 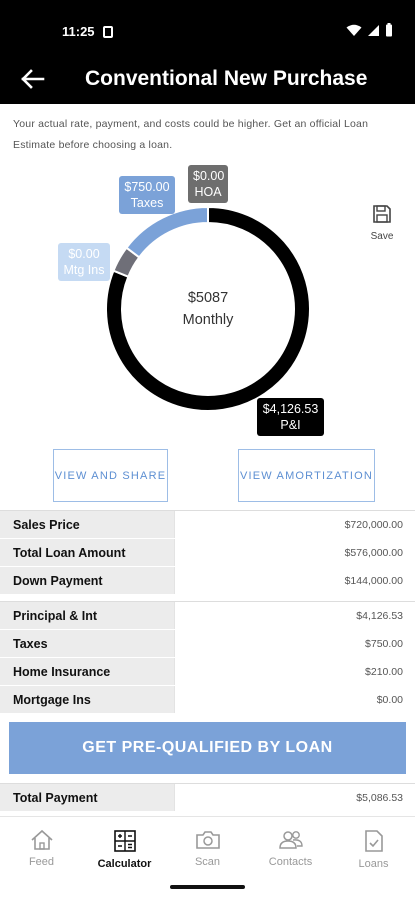 What do you see at coordinates (290, 417) in the screenshot?
I see `pi-tag: $4,126.53 P&I` at bounding box center [290, 417].